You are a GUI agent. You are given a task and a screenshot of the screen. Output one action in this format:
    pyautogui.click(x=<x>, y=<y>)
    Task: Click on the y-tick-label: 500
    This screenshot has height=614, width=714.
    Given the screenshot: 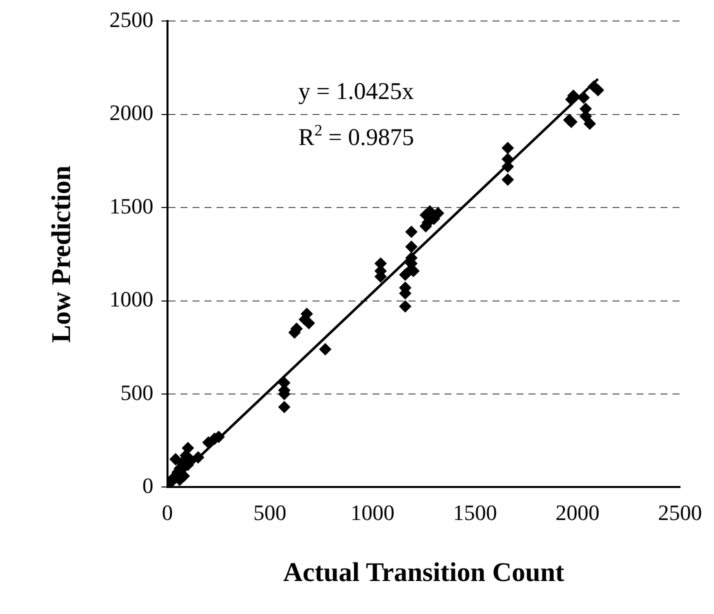 What is the action you would take?
    pyautogui.click(x=137, y=392)
    